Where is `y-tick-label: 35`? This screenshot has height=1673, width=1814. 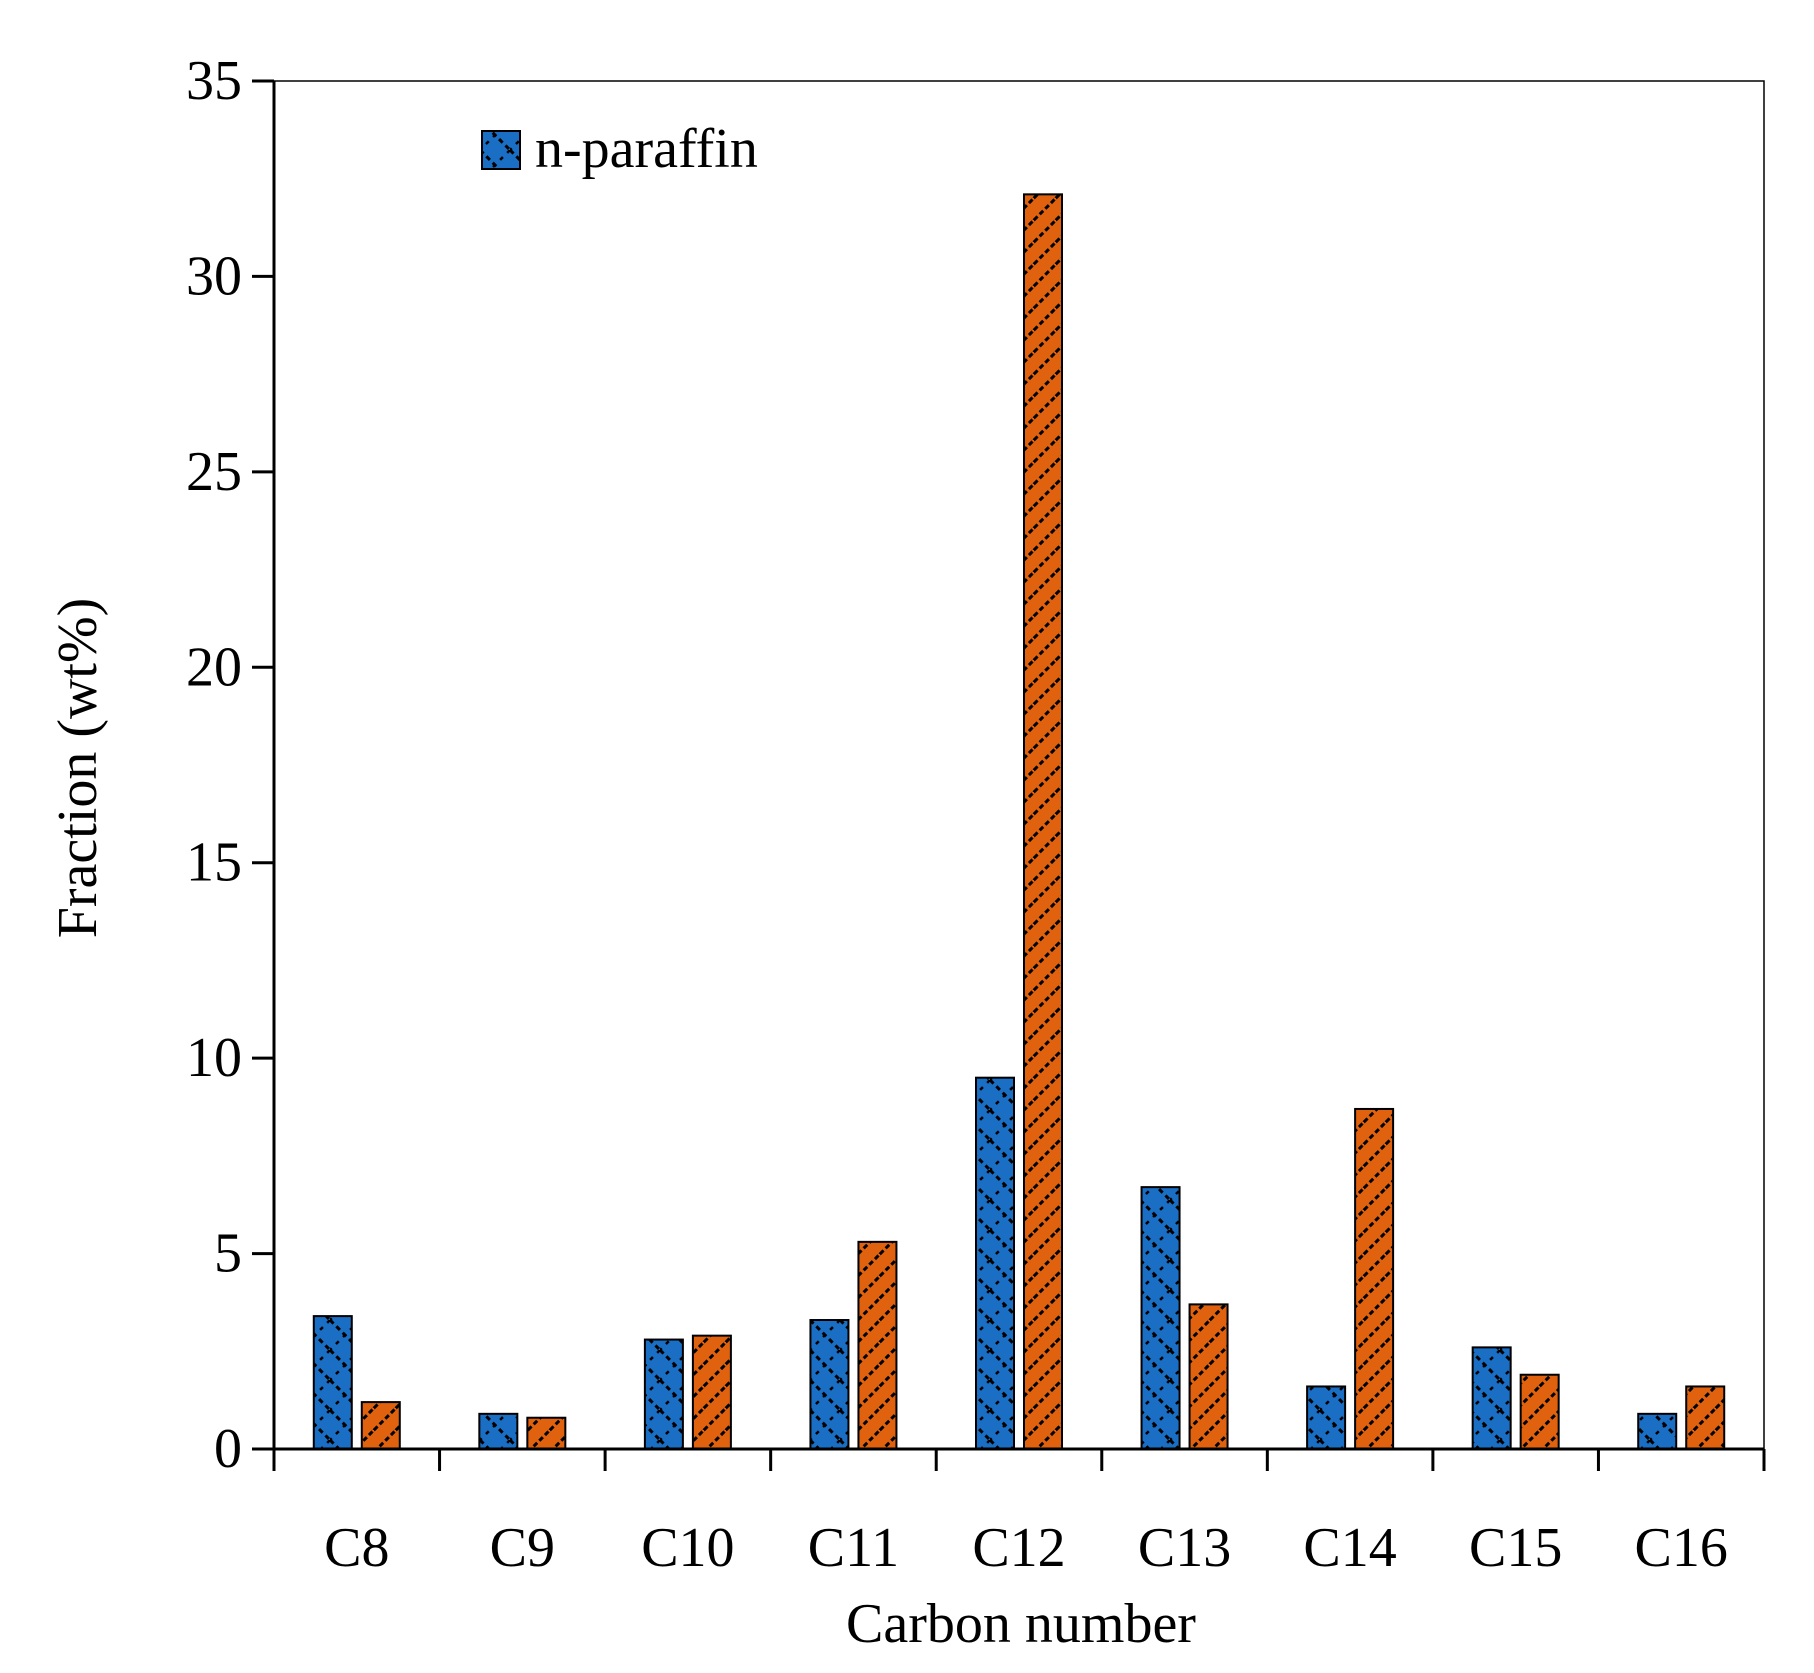
y-tick-label: 35 is located at coordinates (214, 81).